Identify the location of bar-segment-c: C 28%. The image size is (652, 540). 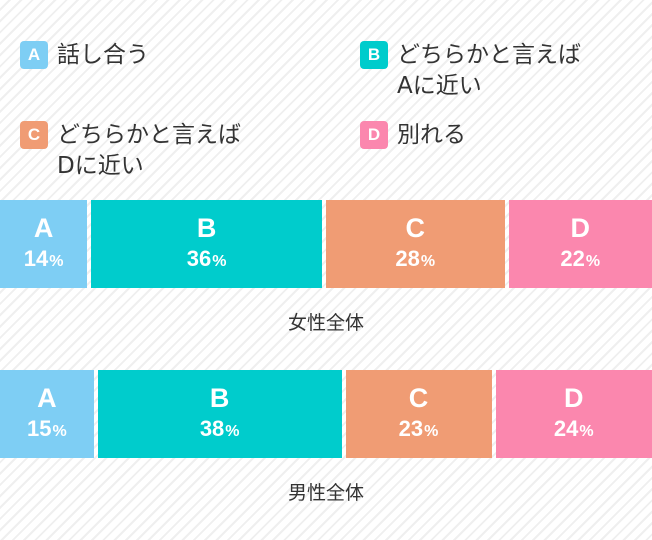
(415, 244).